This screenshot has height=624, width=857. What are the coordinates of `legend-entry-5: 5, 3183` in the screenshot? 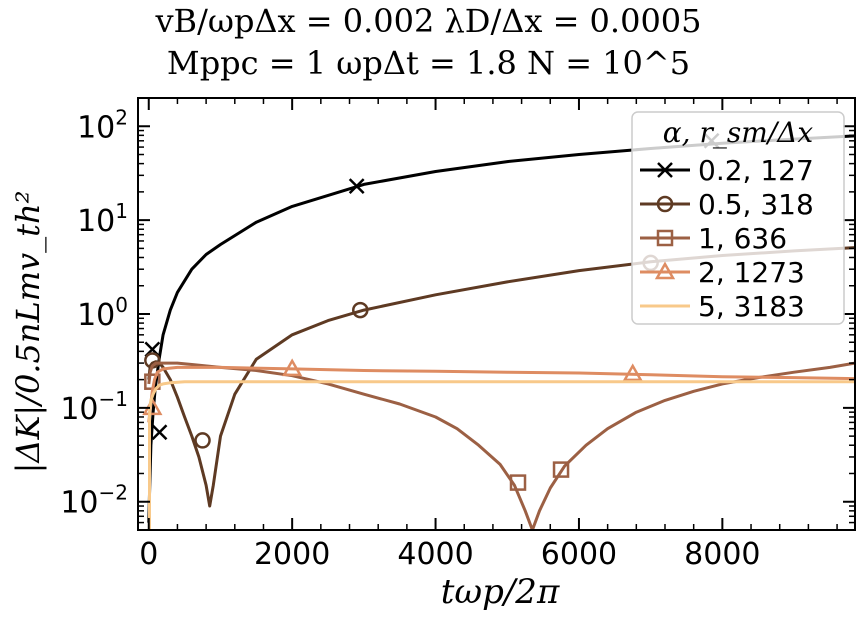 It's located at (722, 306).